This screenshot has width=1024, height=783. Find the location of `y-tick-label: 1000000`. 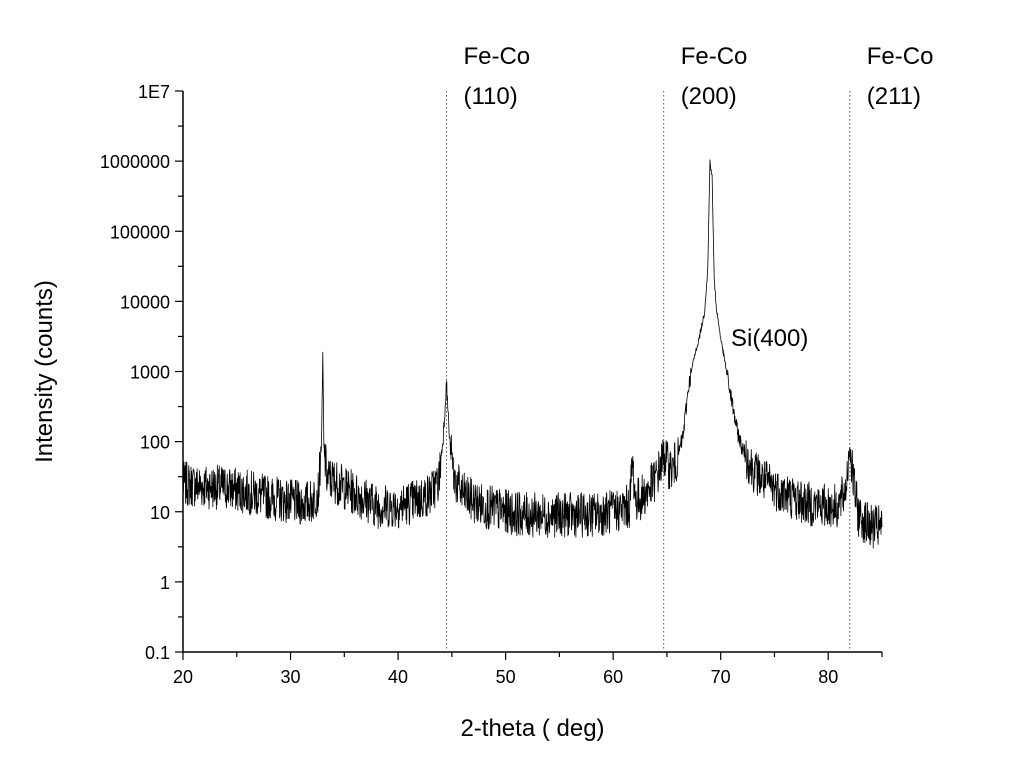

y-tick-label: 1000000 is located at coordinates (135, 162).